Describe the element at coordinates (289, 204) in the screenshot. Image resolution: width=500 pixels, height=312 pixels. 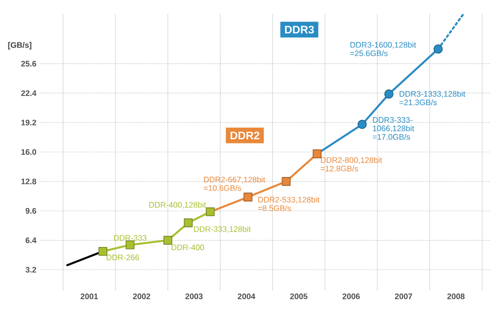
I see `annotation: DDR2-533,128bit =8.5GB/s` at that location.